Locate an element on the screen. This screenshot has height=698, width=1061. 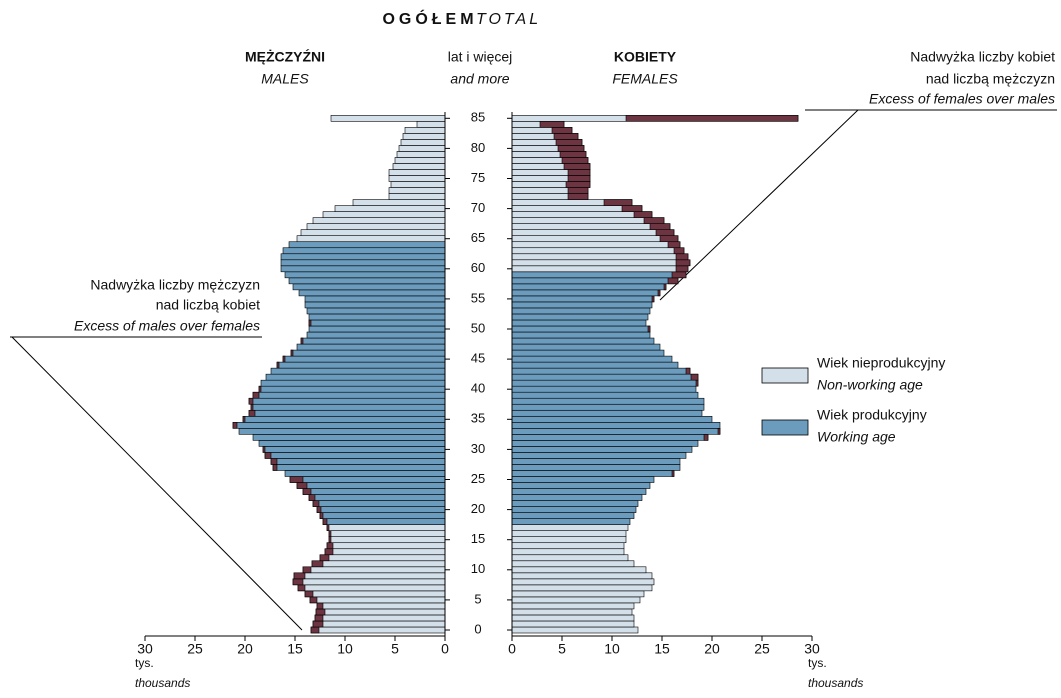
age-tick-label: 40 is located at coordinates (478, 388).